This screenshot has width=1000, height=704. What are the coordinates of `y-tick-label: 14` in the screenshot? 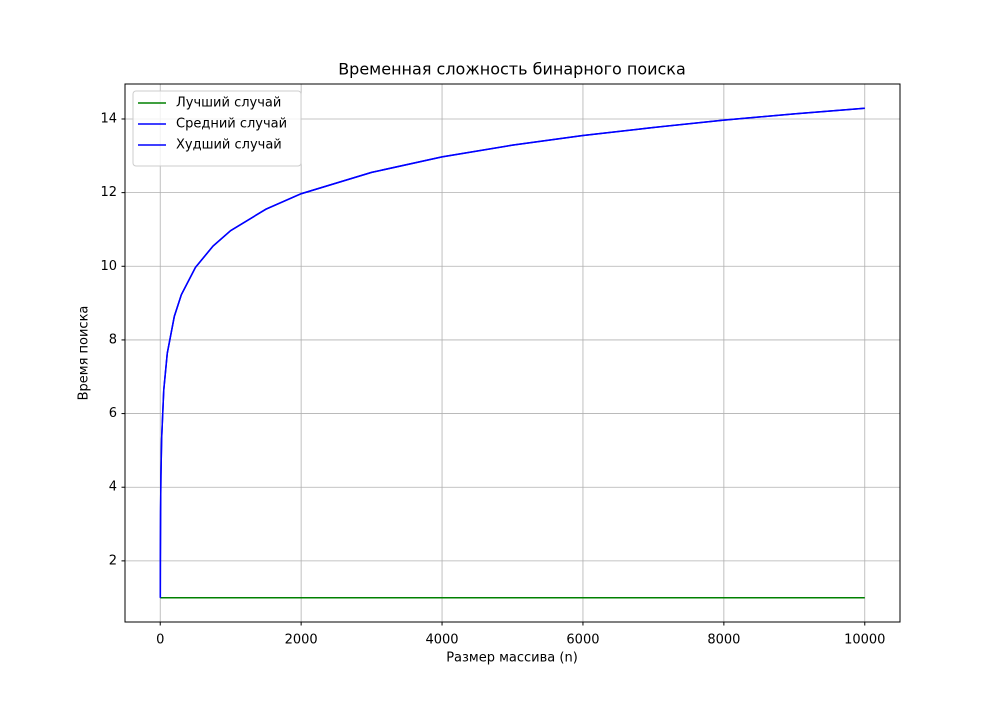 It's located at (108, 118).